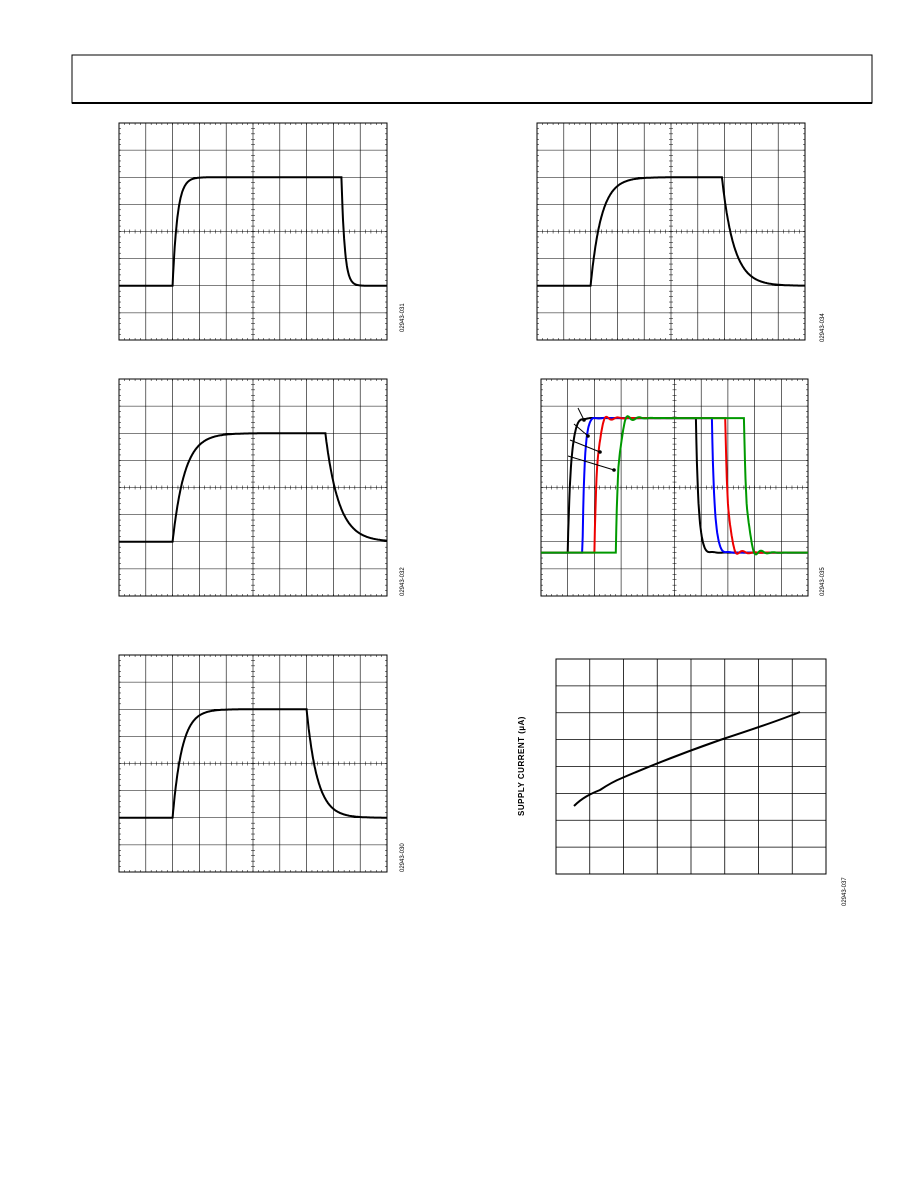  What do you see at coordinates (472, 79) in the screenshot?
I see `header-box` at bounding box center [472, 79].